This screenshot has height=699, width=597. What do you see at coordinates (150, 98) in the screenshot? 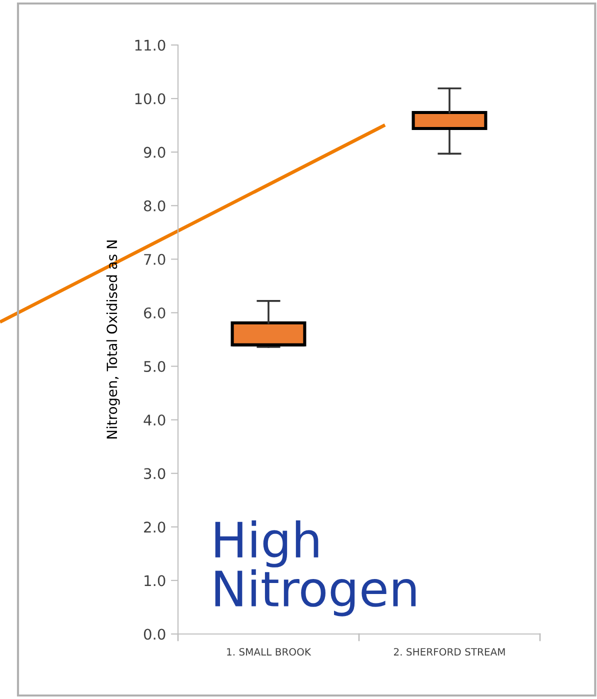
I see `y-tick-label: 10.0` at bounding box center [150, 98].